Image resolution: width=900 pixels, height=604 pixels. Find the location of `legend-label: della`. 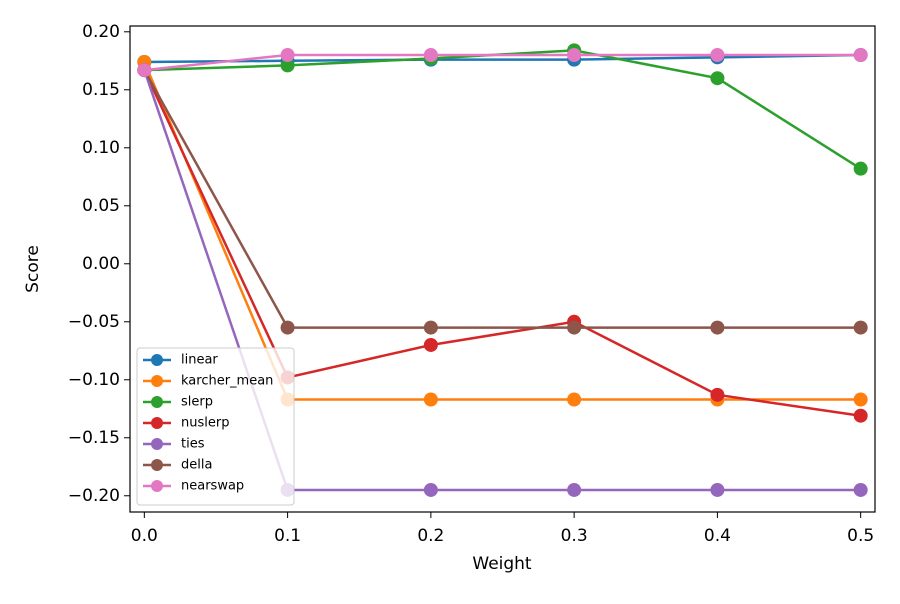

legend-label: della is located at coordinates (196, 465).